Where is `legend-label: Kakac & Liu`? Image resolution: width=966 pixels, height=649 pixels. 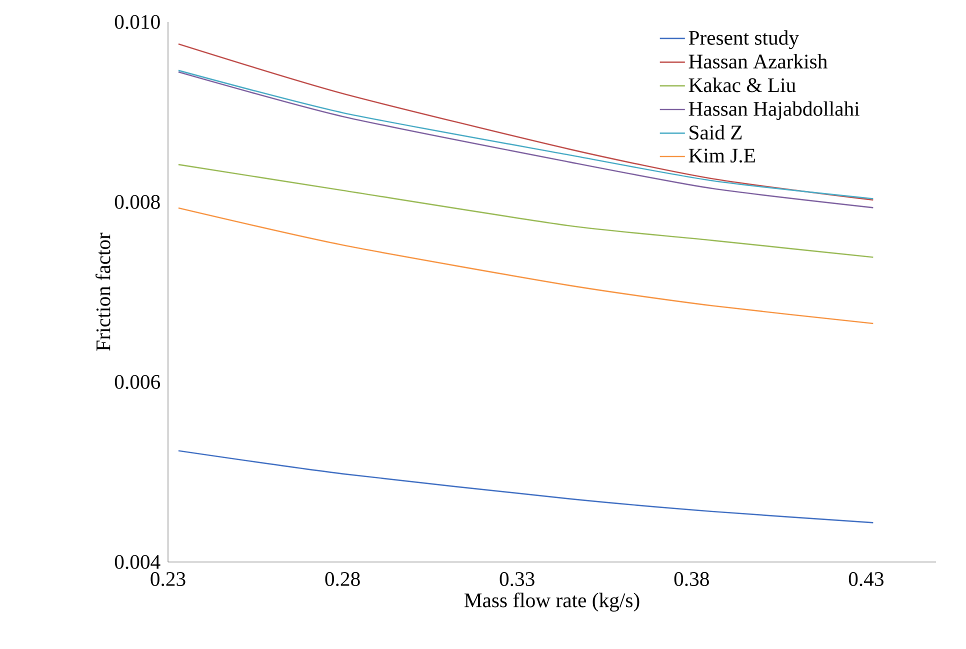 legend-label: Kakac & Liu is located at coordinates (742, 85).